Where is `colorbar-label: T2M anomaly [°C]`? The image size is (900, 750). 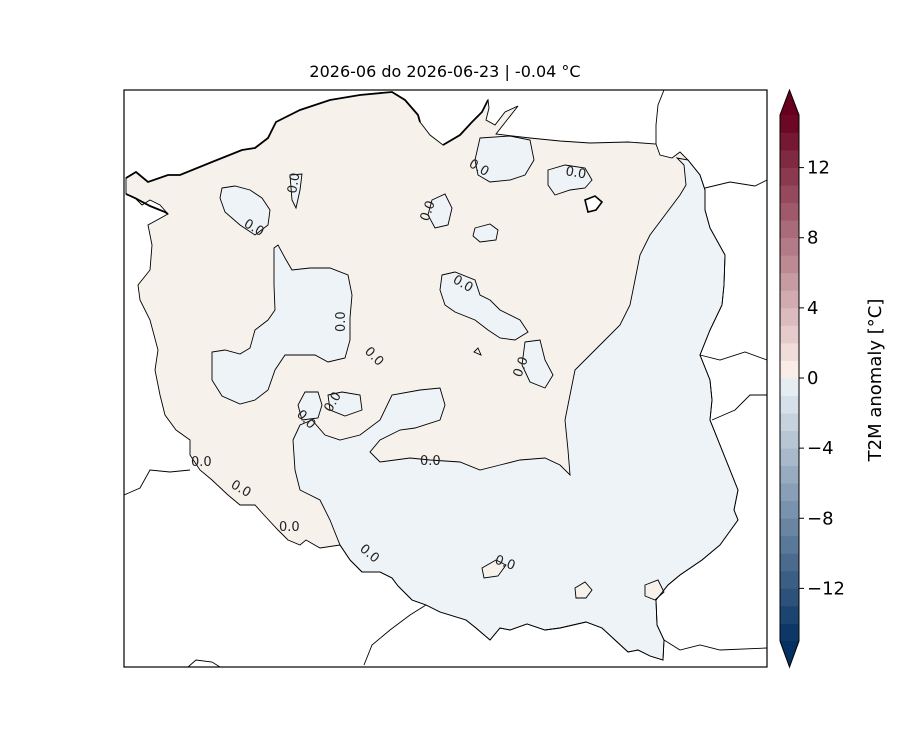 colorbar-label: T2M anomaly [°C] is located at coordinates (875, 381).